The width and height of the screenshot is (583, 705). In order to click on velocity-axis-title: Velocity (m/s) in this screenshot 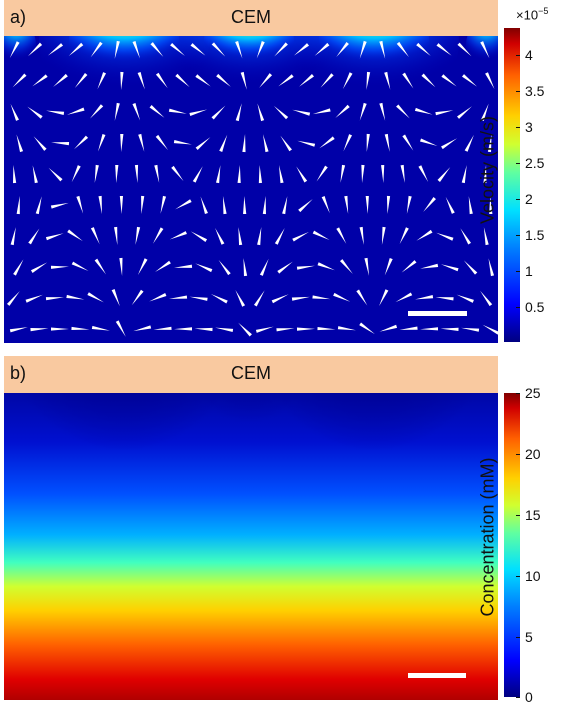, I will do `click(487, 170)`.